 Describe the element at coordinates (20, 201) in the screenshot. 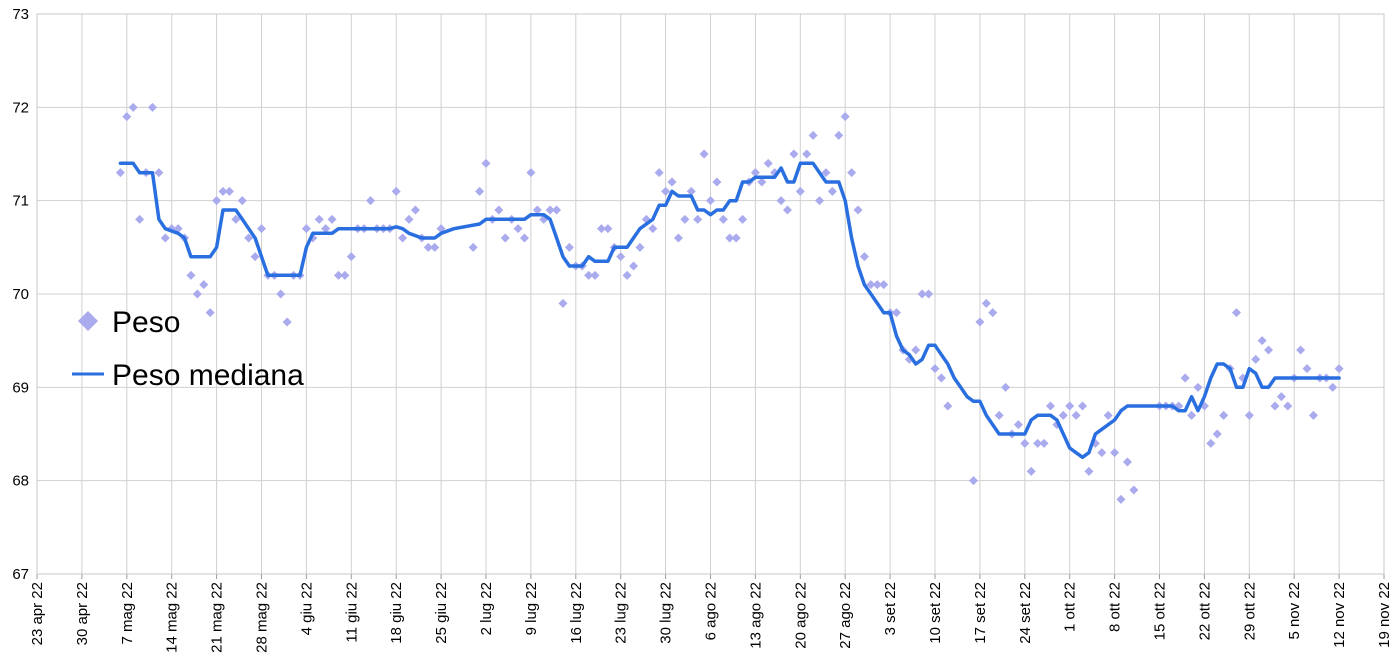

I see `y-tick-label: 71` at that location.